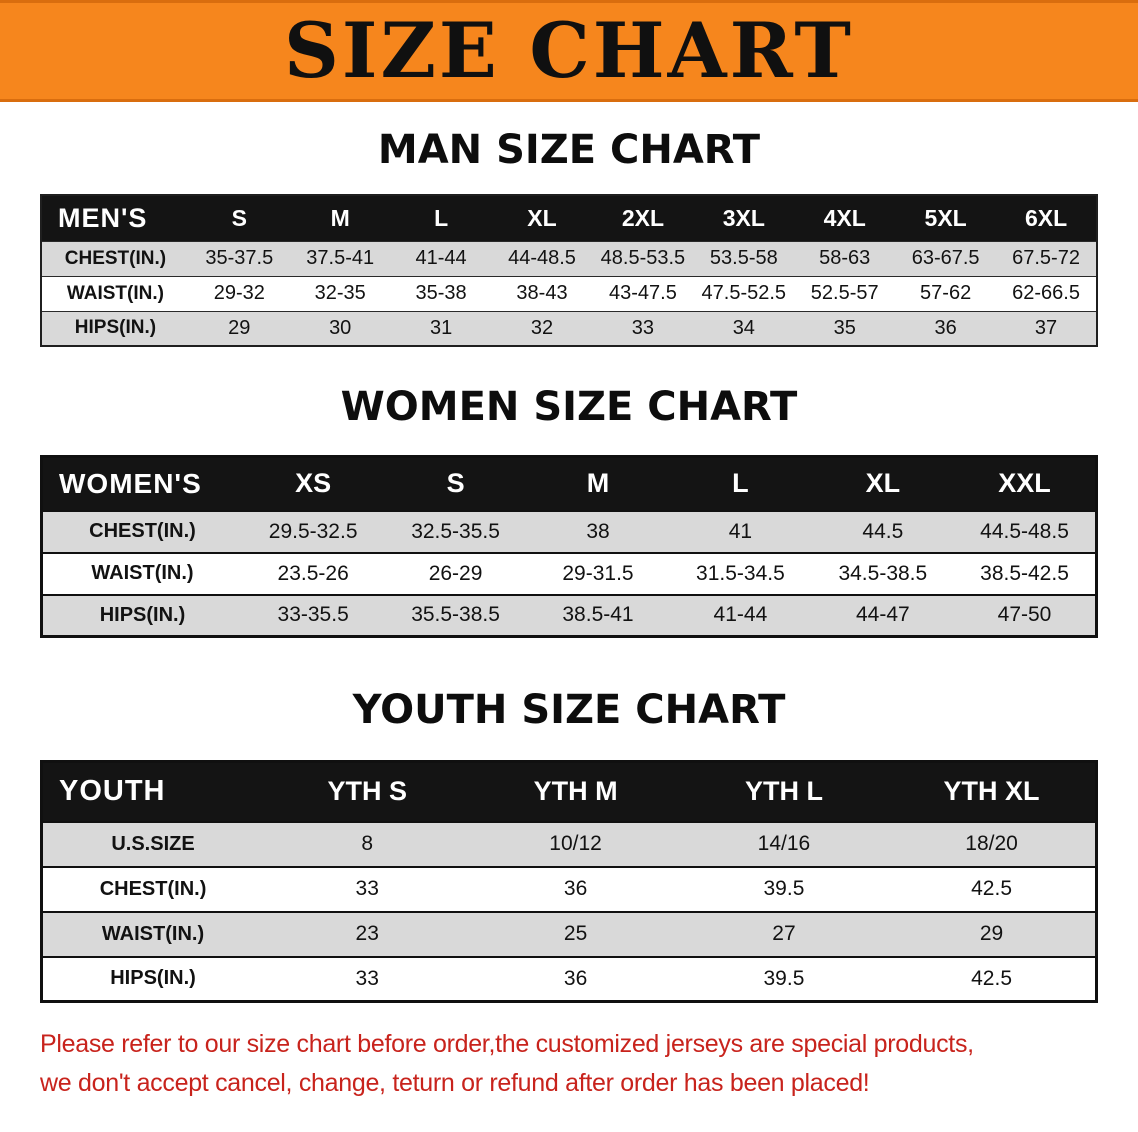 The image size is (1138, 1132). Describe the element at coordinates (455, 531) in the screenshot. I see `size-value-cell: 32.5-35.5` at that location.